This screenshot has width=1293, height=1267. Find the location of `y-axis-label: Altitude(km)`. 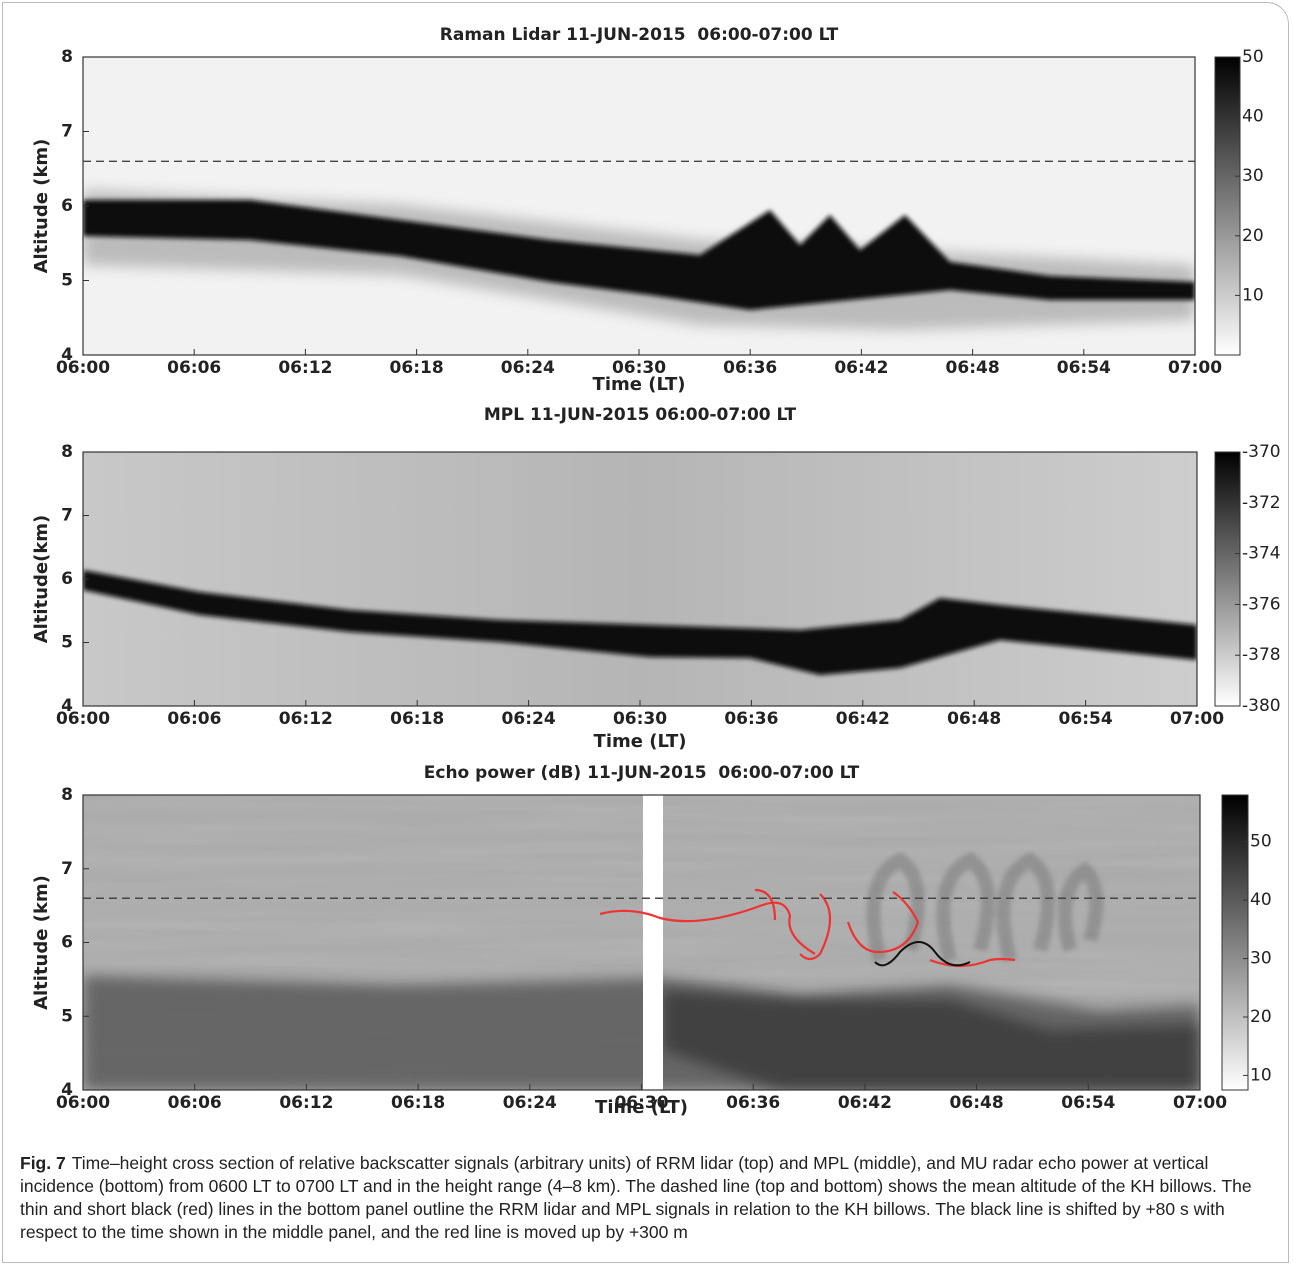

y-axis-label: Altitude(km) is located at coordinates (41, 579).